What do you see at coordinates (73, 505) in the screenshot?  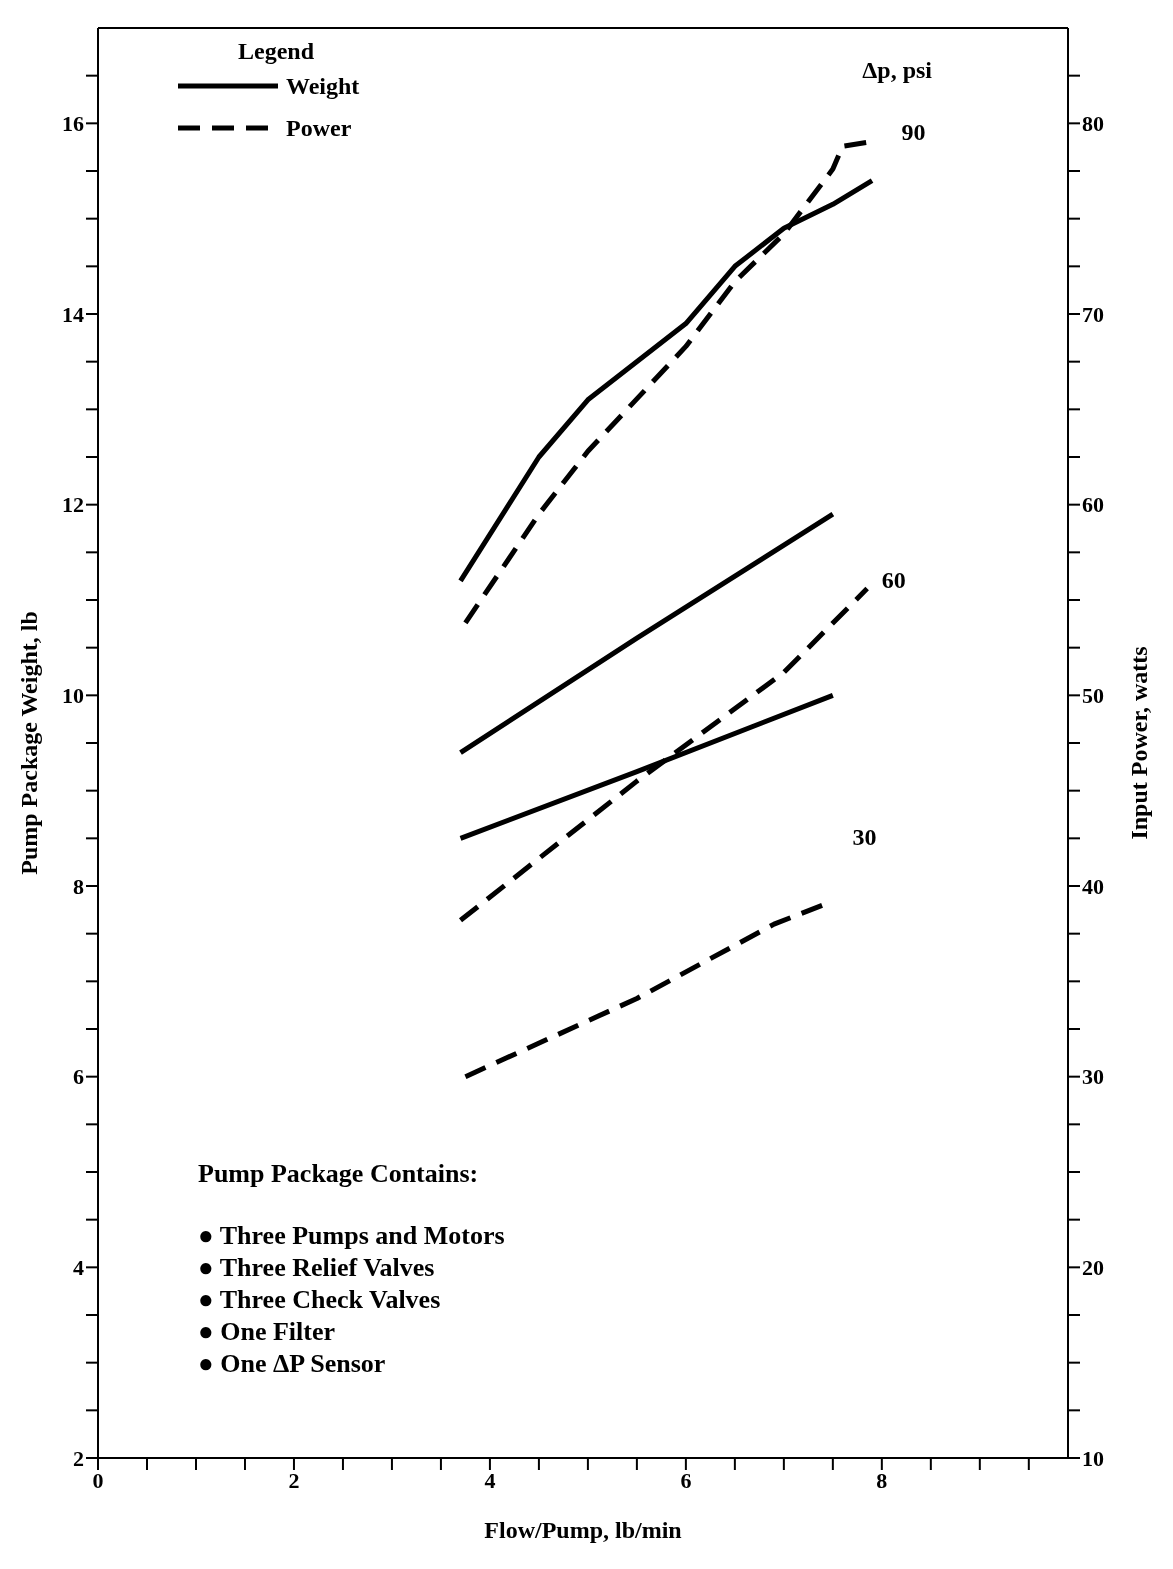 I see `y-tick-label: 12` at bounding box center [73, 505].